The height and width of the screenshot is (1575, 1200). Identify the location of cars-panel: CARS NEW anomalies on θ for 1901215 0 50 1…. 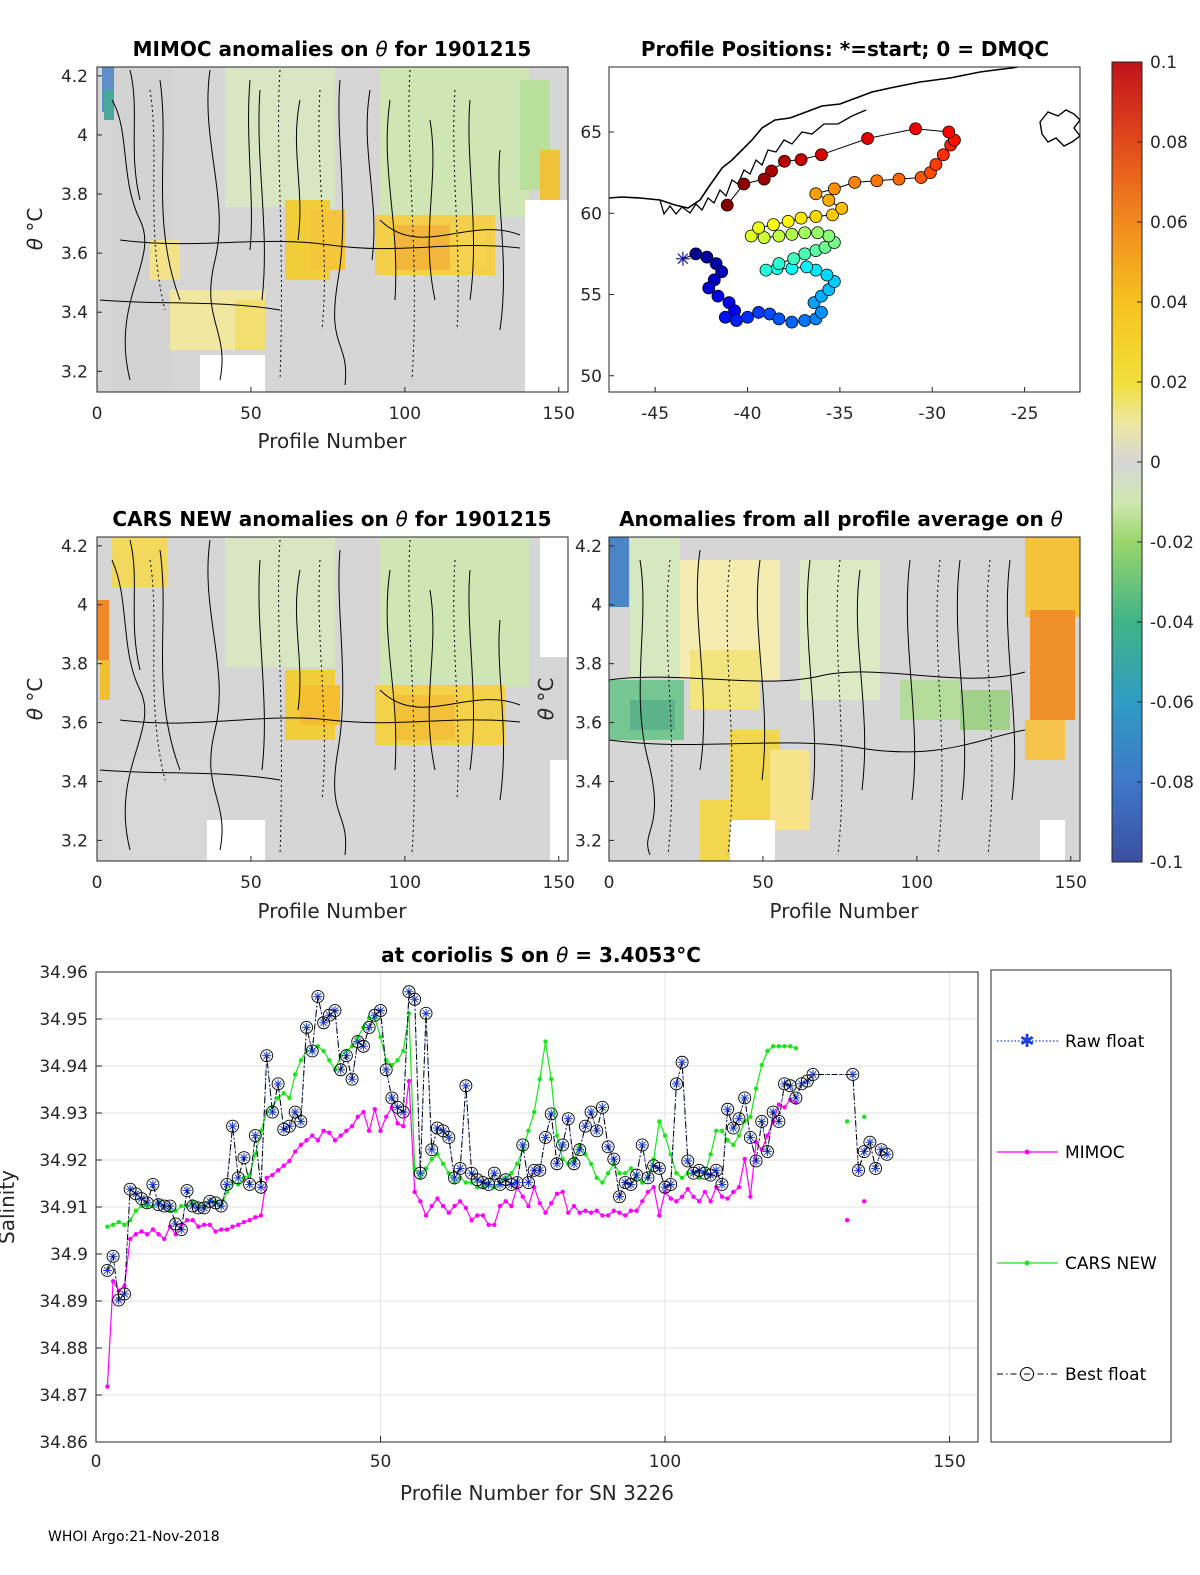
(299, 715).